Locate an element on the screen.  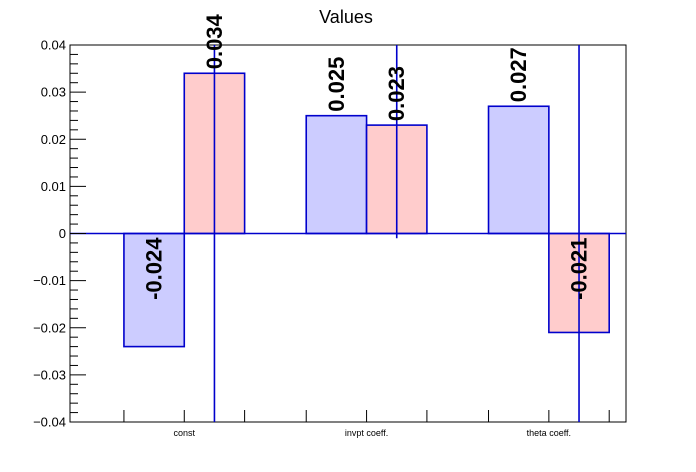
y-axis: −0.04 −0.03 −0.02 −0.01 0 0.01 0.02 0.03 0.04 is located at coordinates (59, 234).